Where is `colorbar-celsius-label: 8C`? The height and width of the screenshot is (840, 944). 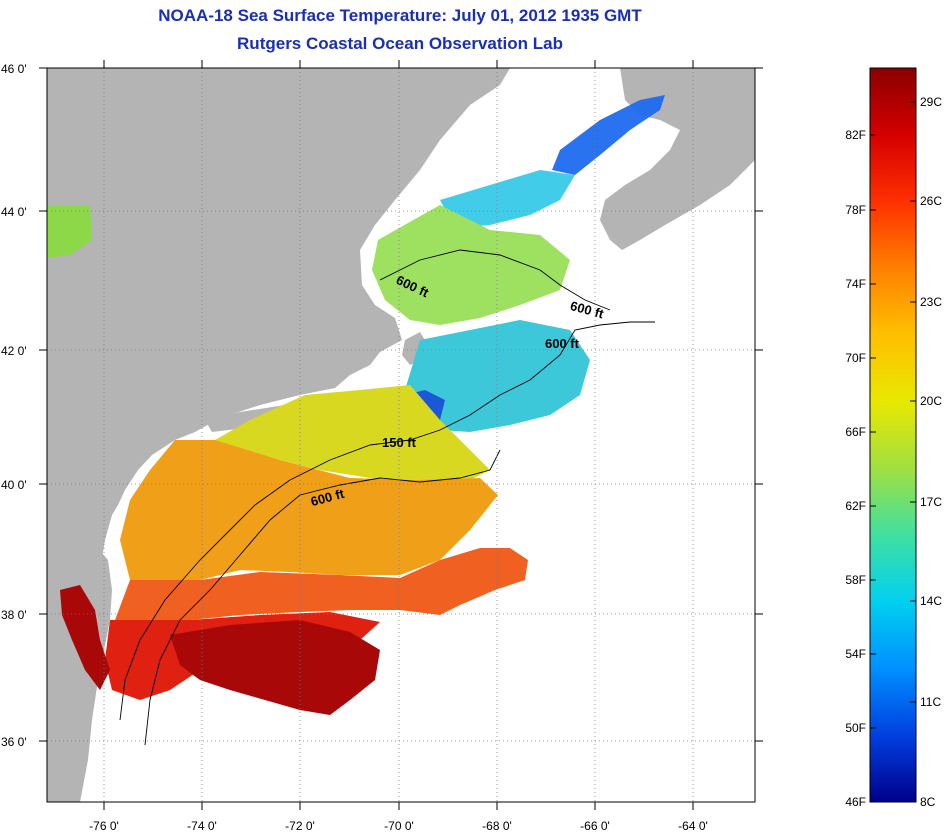 colorbar-celsius-label: 8C is located at coordinates (928, 802).